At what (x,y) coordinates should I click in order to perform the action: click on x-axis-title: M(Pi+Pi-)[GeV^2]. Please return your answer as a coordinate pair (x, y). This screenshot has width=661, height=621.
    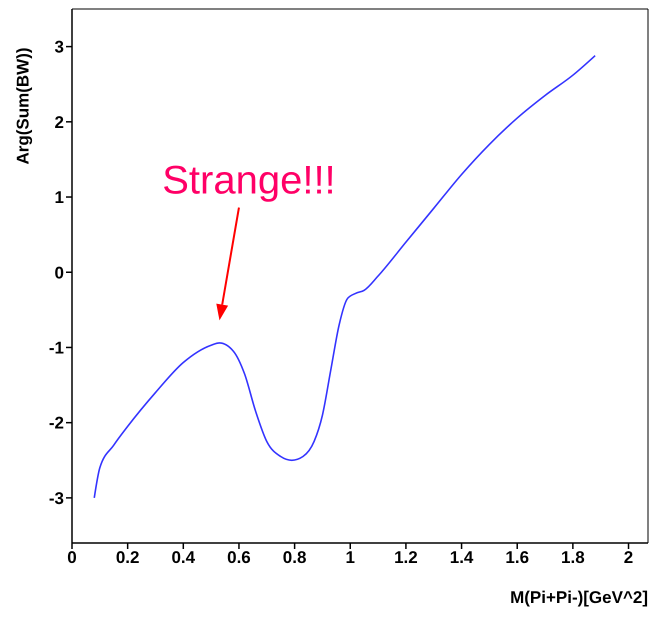
    Looking at the image, I should click on (579, 597).